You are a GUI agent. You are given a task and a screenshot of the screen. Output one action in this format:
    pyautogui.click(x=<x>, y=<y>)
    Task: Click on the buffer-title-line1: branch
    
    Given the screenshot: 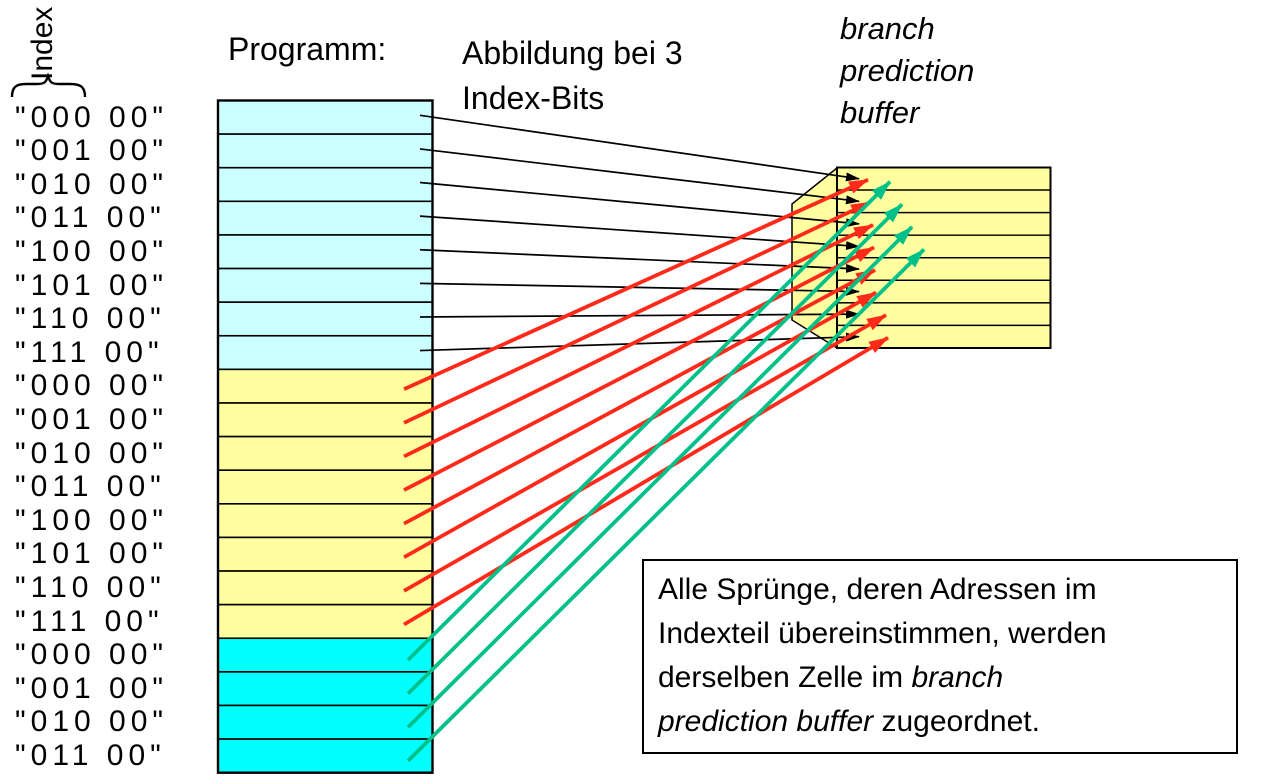 What is the action you would take?
    pyautogui.click(x=887, y=28)
    